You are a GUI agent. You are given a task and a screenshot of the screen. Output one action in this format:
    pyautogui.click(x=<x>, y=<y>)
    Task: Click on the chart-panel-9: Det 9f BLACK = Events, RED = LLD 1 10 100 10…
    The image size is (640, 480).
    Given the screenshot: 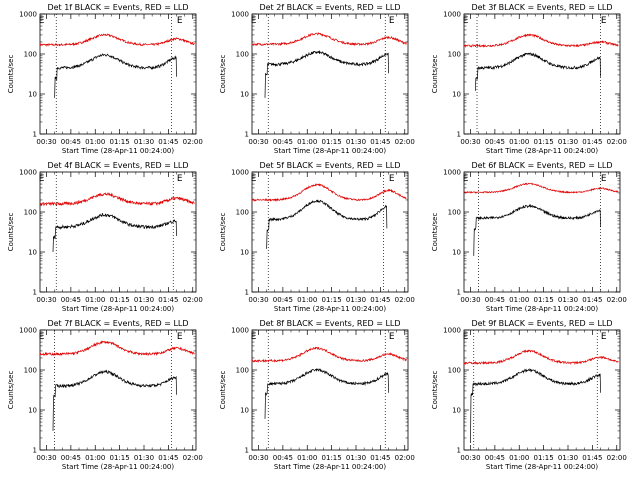 What is the action you would take?
    pyautogui.click(x=529, y=395)
    